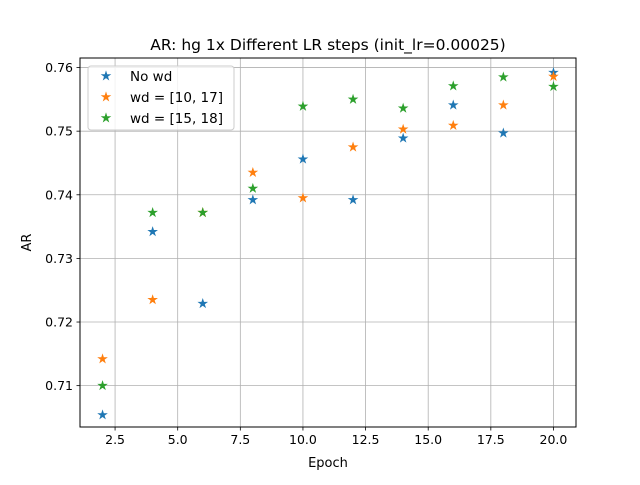 Image resolution: width=640 pixels, height=485 pixels. I want to click on x-tick-label: 15.0, so click(428, 439).